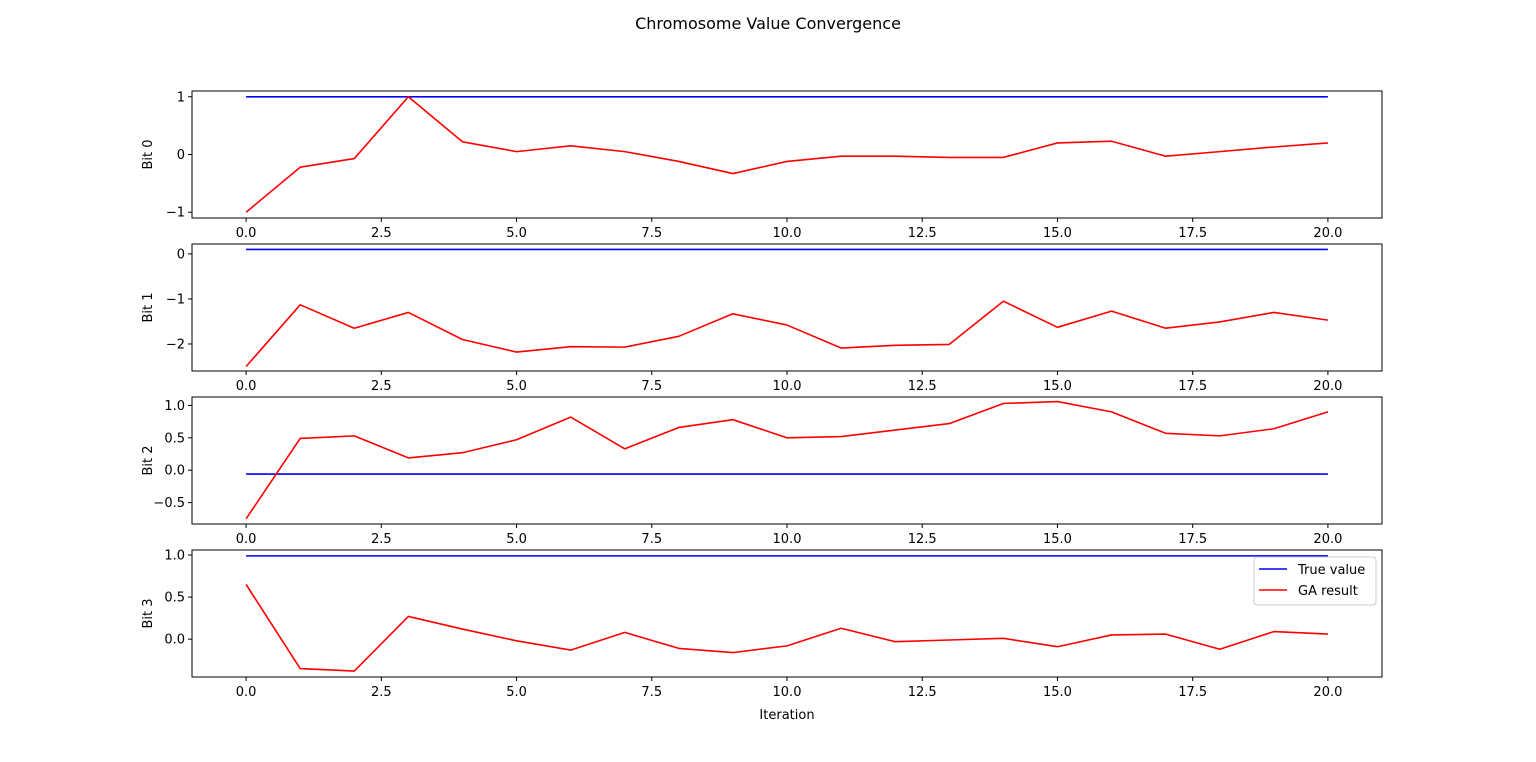 The height and width of the screenshot is (762, 1536). Describe the element at coordinates (148, 154) in the screenshot. I see `y-axis-label: Bit 0` at that location.